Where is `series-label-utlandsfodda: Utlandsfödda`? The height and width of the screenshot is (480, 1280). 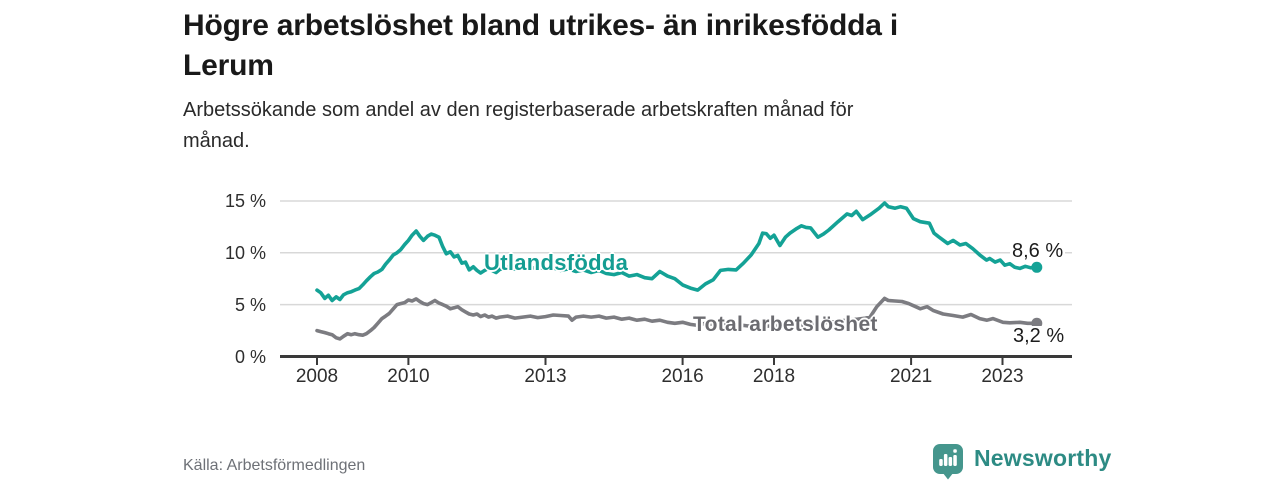
series-label-utlandsfodda: Utlandsfödda is located at coordinates (556, 262).